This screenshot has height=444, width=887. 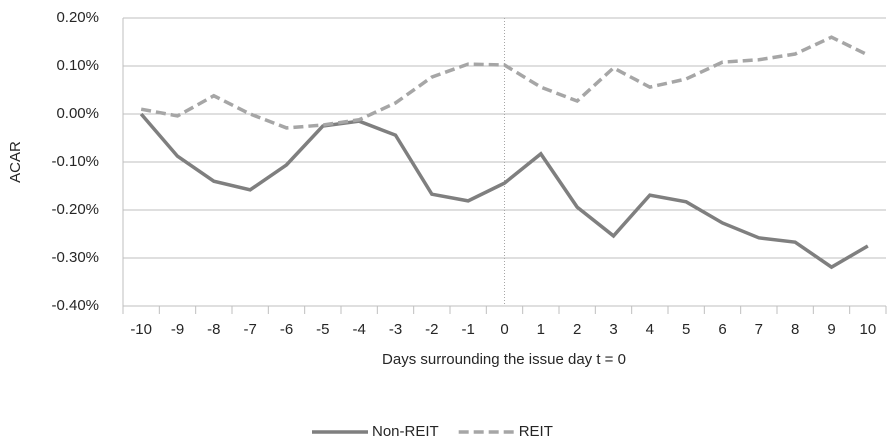 What do you see at coordinates (75, 257) in the screenshot?
I see `y-tick-label: -0.30%` at bounding box center [75, 257].